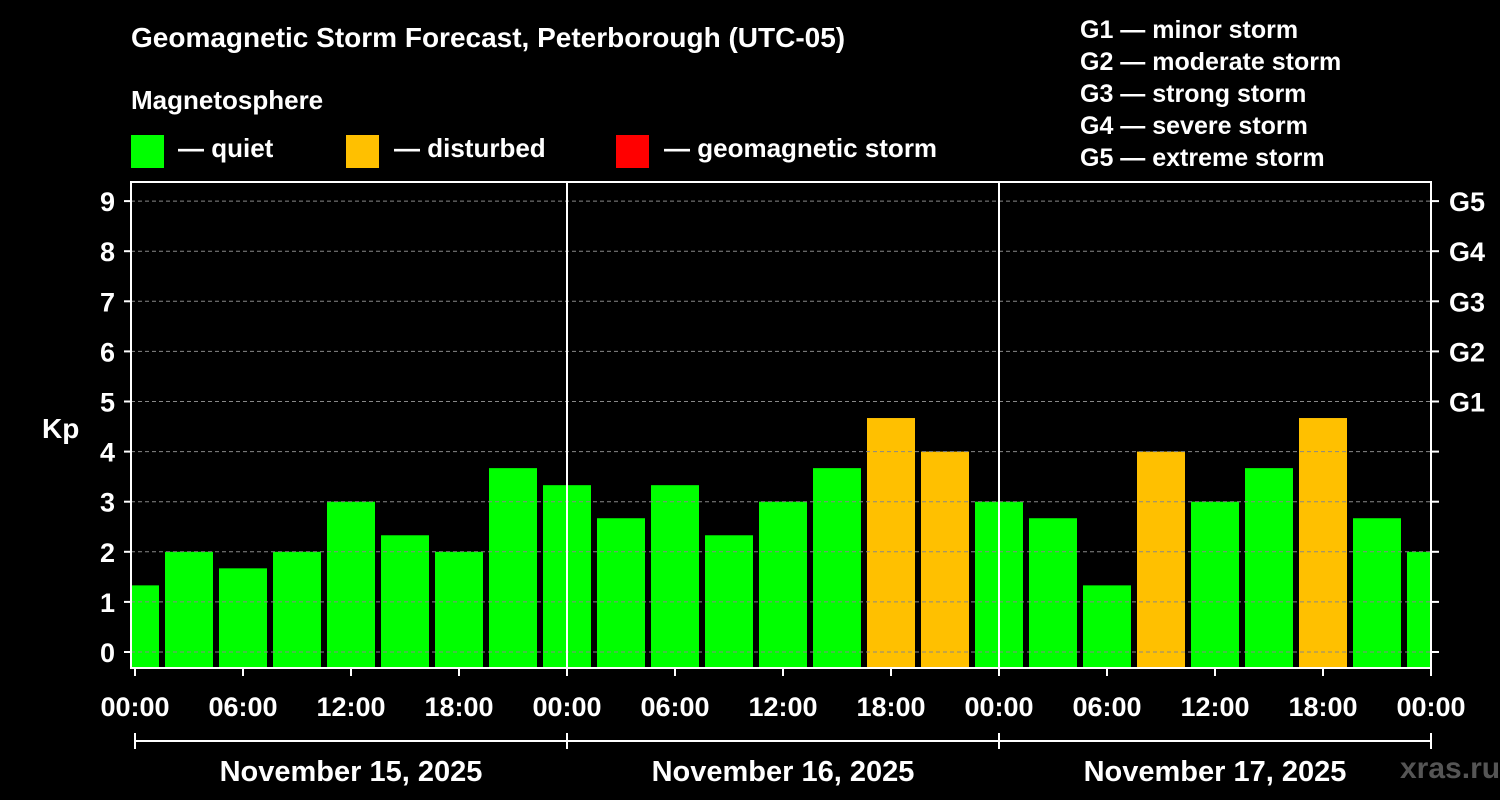 The image size is (1500, 800). I want to click on y-axis-label: Kp, so click(60, 428).